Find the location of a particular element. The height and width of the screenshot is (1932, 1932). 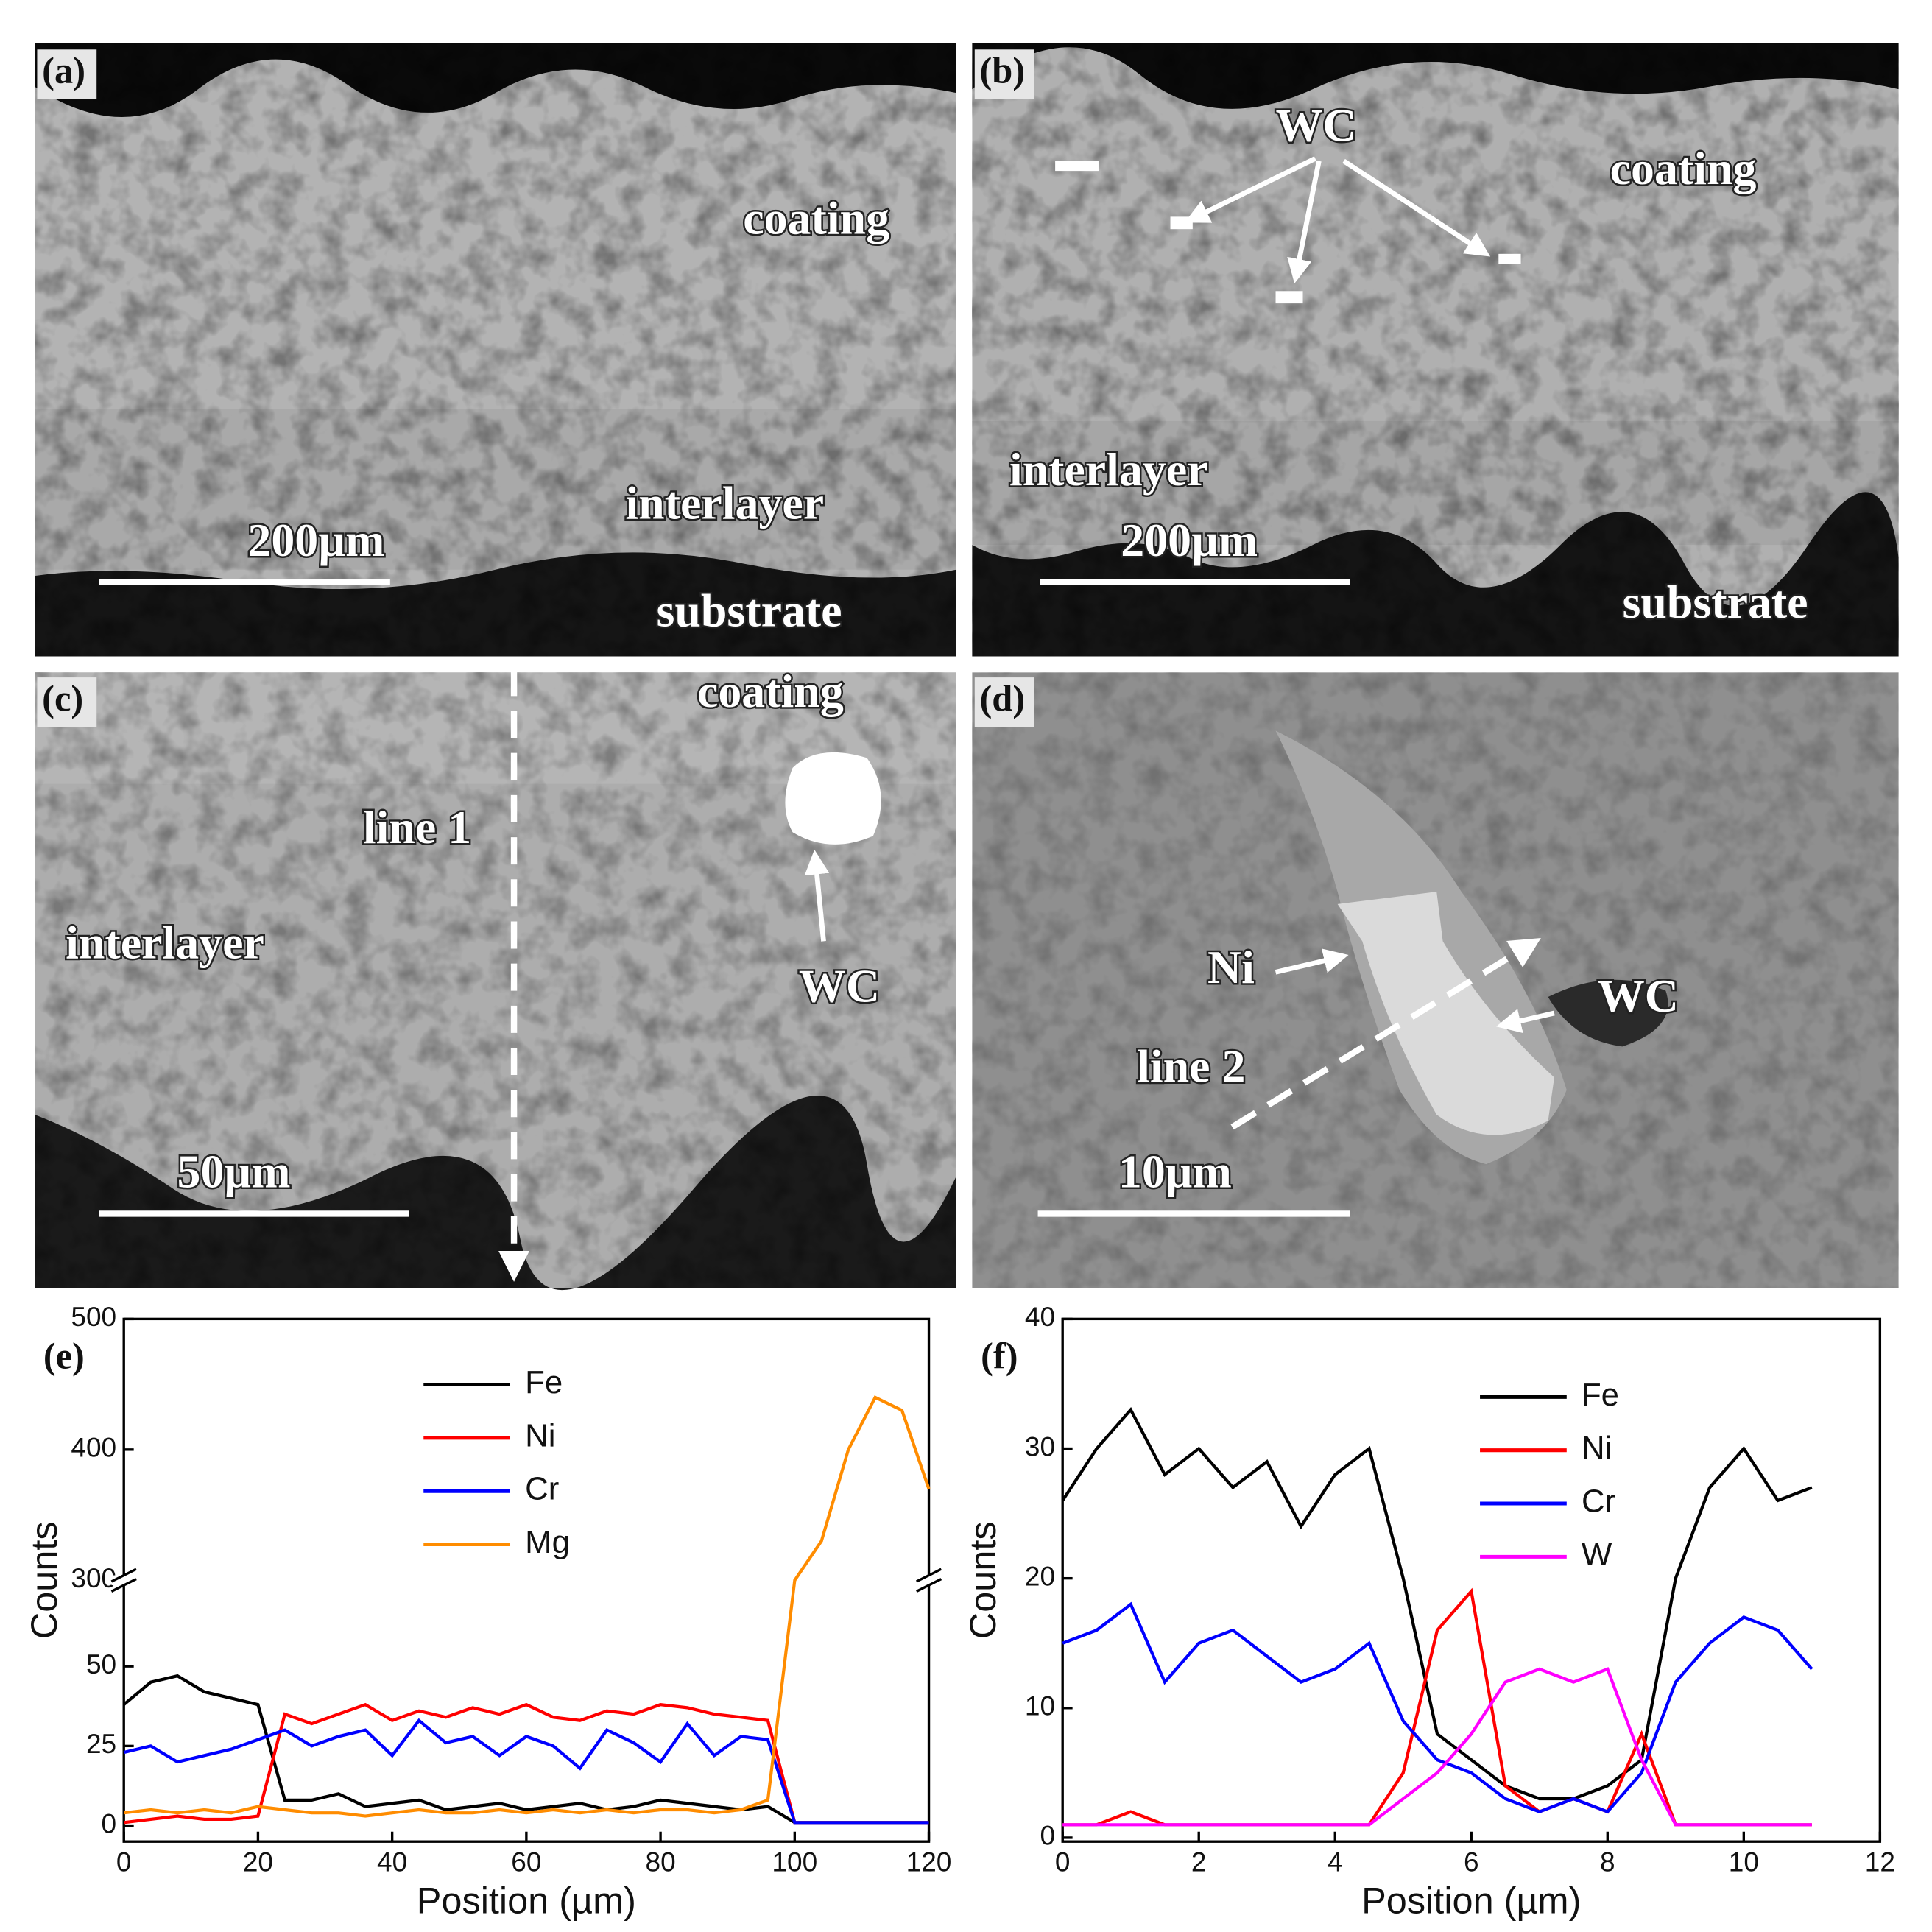

x-tick-label: 120 is located at coordinates (929, 1862).